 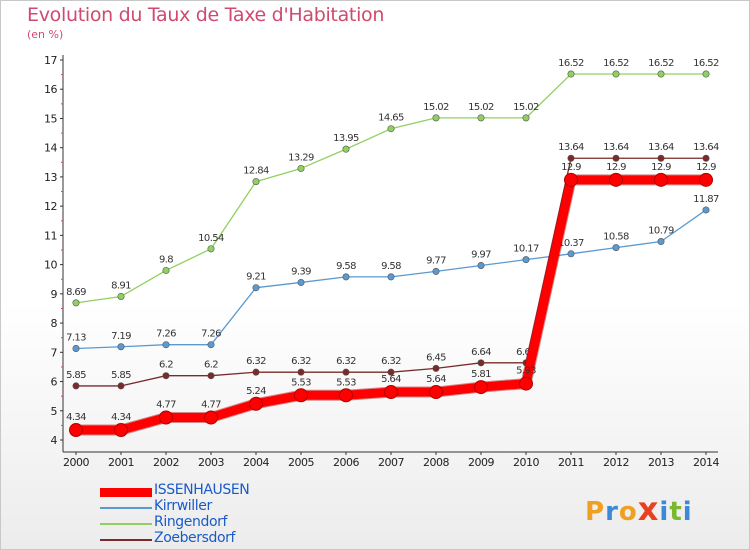 What do you see at coordinates (526, 462) in the screenshot?
I see `x-tick-label: 2010` at bounding box center [526, 462].